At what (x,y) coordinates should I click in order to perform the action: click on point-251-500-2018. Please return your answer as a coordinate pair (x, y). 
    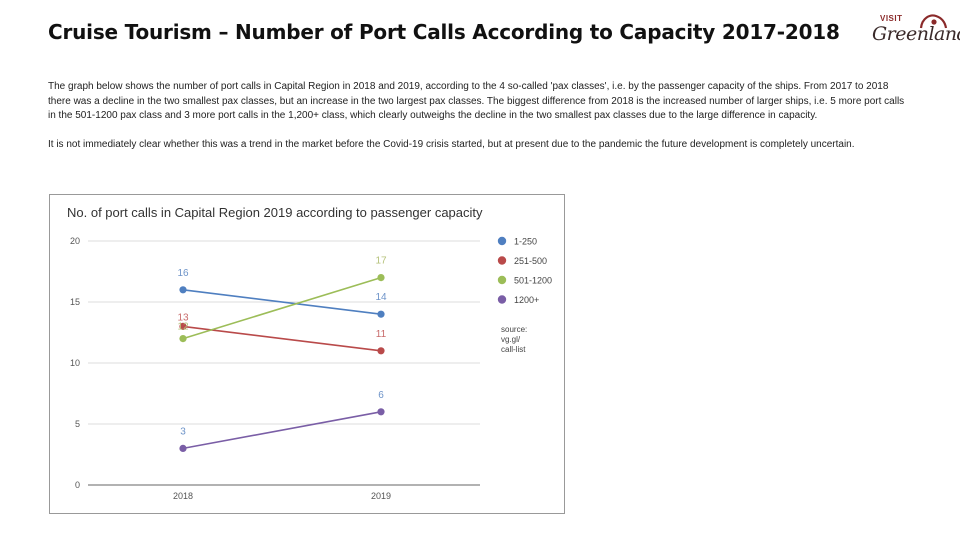
    Looking at the image, I should click on (183, 326).